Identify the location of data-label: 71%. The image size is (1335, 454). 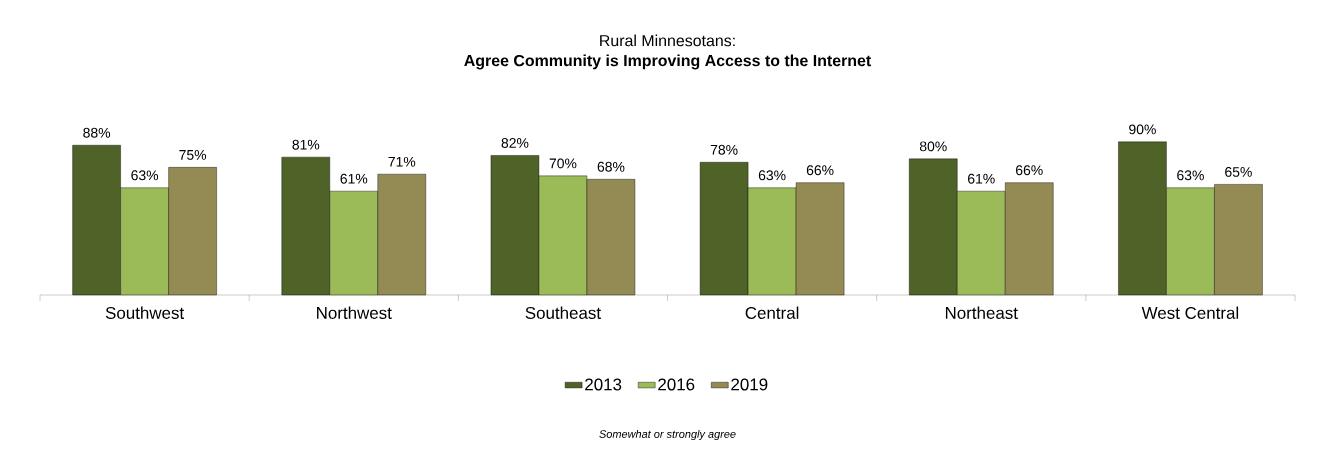
(402, 161).